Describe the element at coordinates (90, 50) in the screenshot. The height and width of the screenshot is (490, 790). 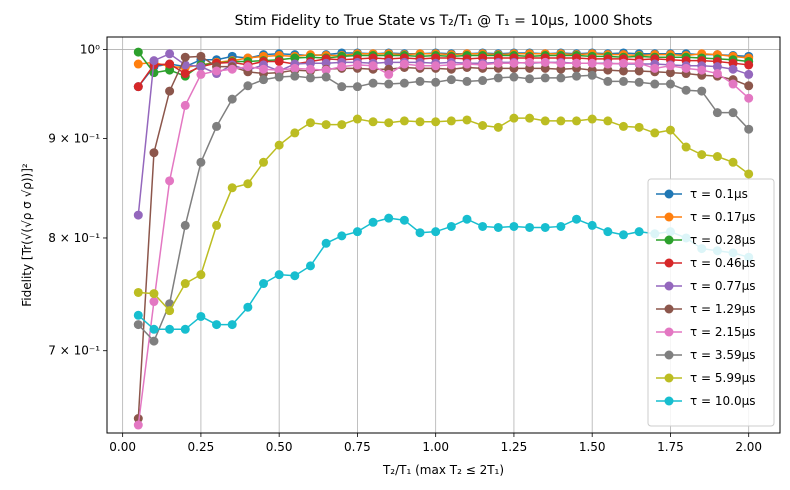
I see `y-tick-label: 10⁰` at that location.